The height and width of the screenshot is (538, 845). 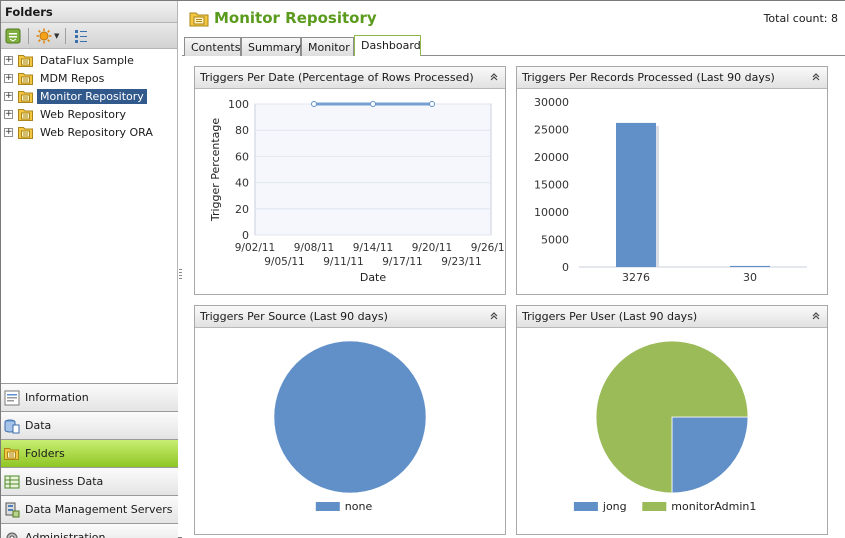 What do you see at coordinates (750, 266) in the screenshot?
I see `bar` at bounding box center [750, 266].